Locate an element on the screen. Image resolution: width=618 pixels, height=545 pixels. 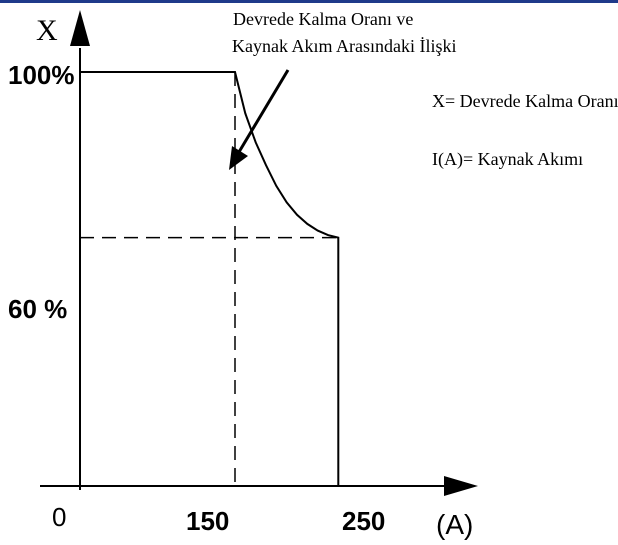
x-axis-arrow is located at coordinates (461, 486).